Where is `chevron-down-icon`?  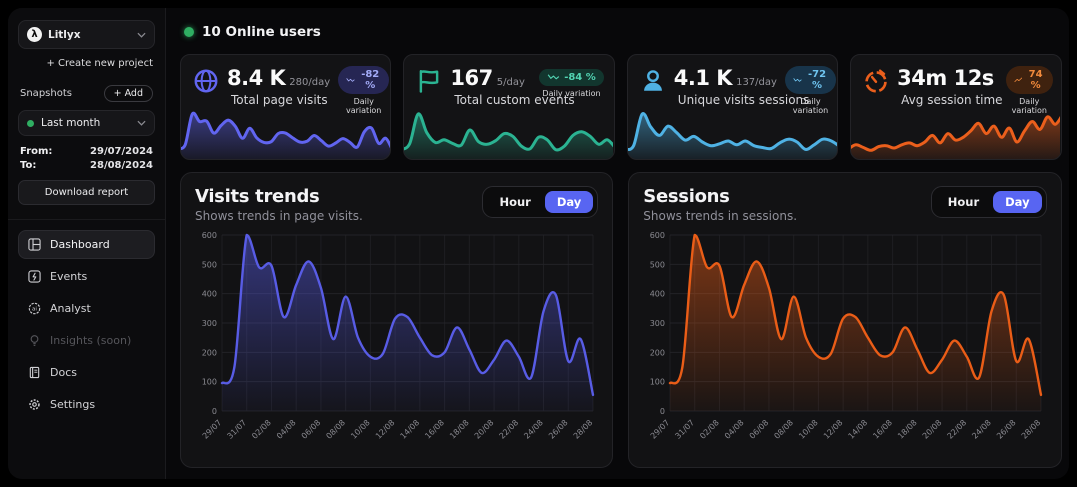
chevron-down-icon is located at coordinates (141, 35).